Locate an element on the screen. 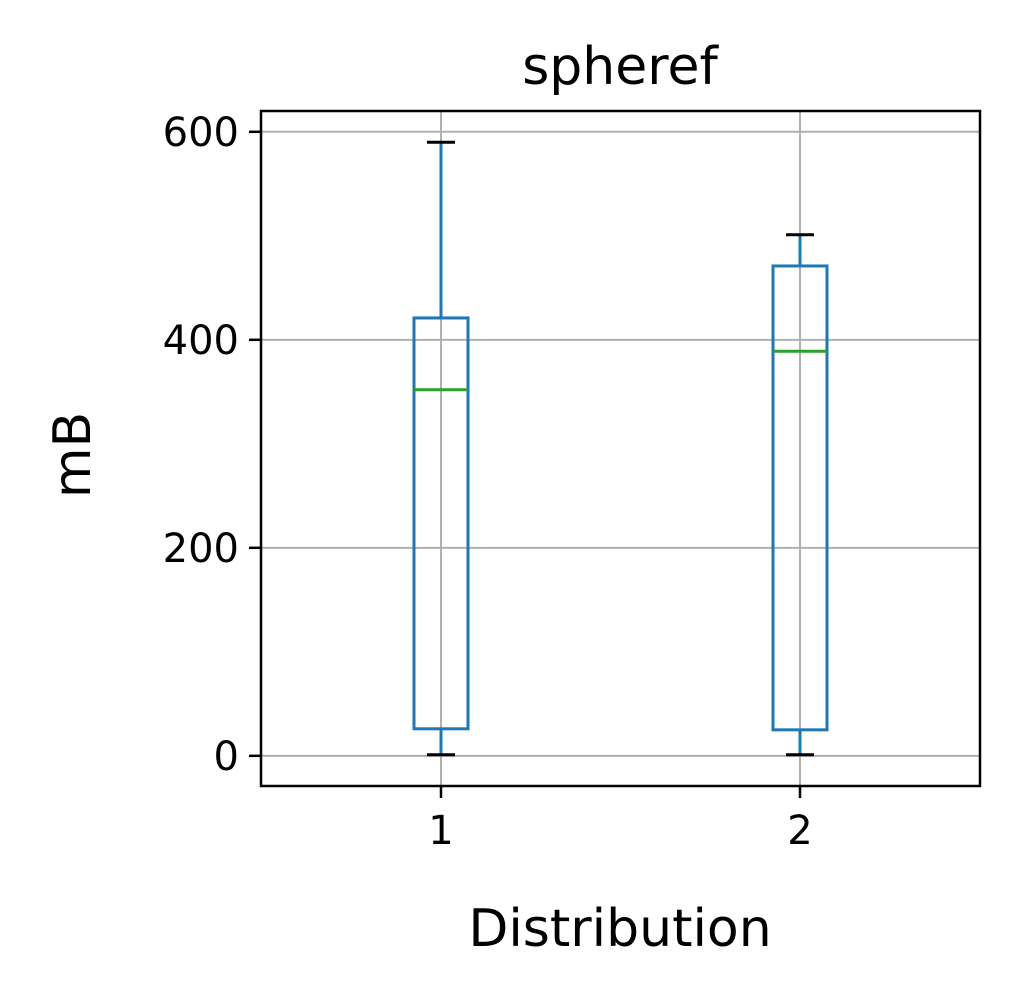 Image resolution: width=1010 pixels, height=996 pixels. y-tick-label: 400 is located at coordinates (201, 341).